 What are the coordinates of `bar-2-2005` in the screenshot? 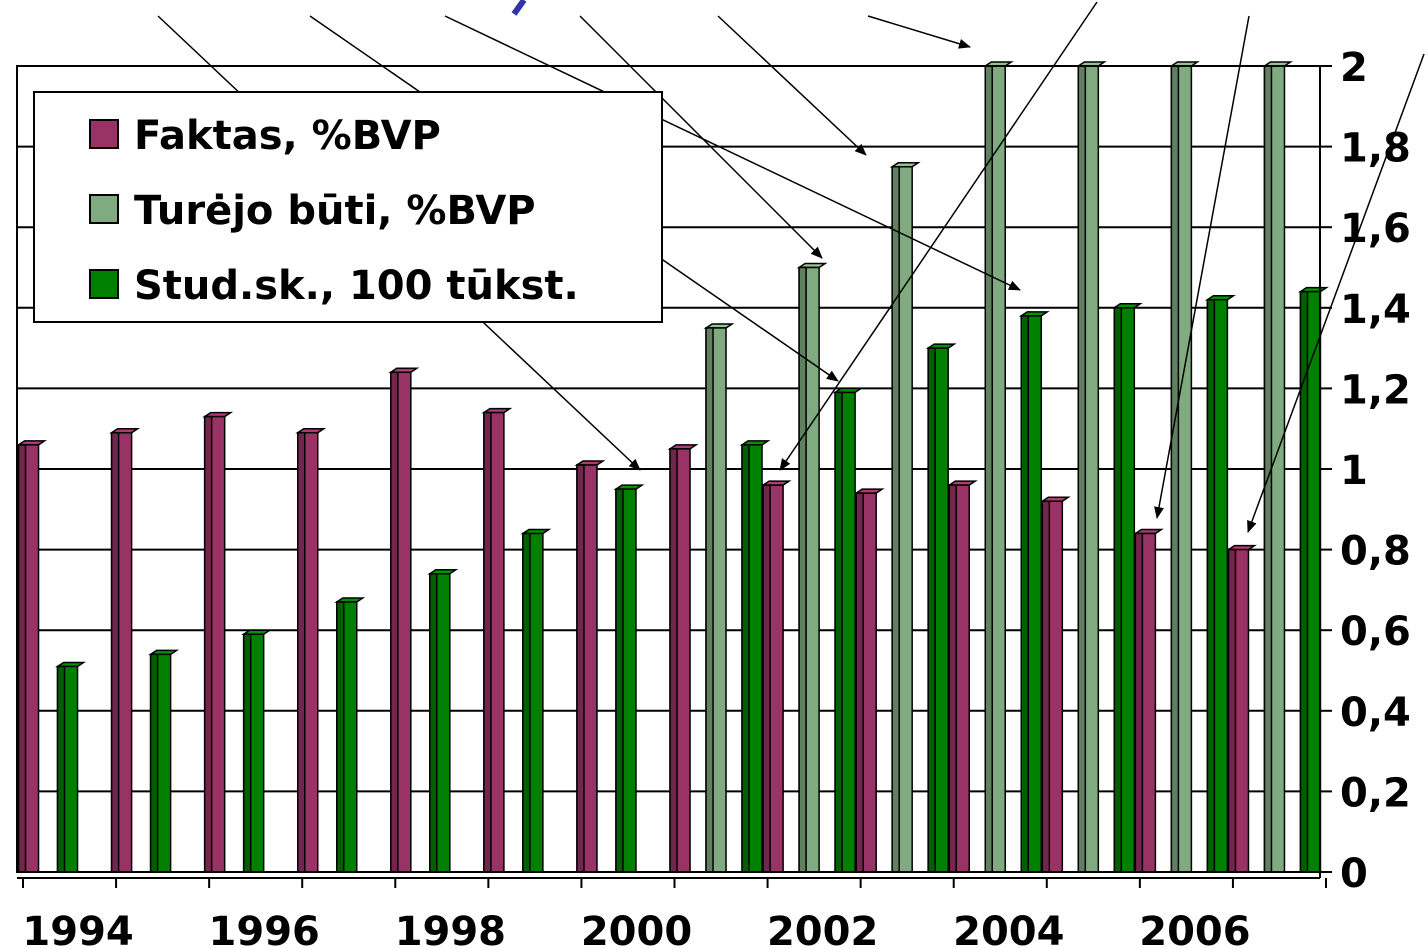 It's located at (1127, 588).